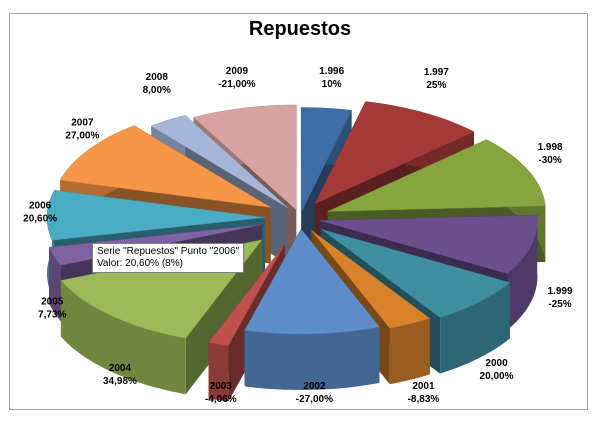 This screenshot has width=600, height=424. I want to click on slice-value-2006: 20,60%, so click(40, 218).